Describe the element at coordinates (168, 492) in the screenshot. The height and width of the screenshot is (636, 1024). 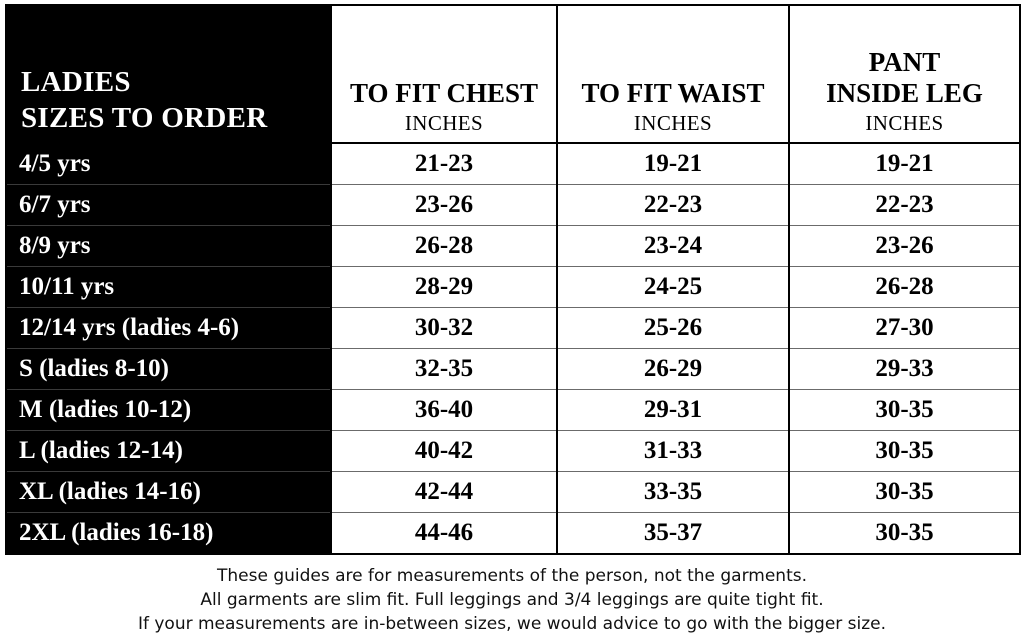
I see `cell-size: XL (ladies 14-16)` at that location.